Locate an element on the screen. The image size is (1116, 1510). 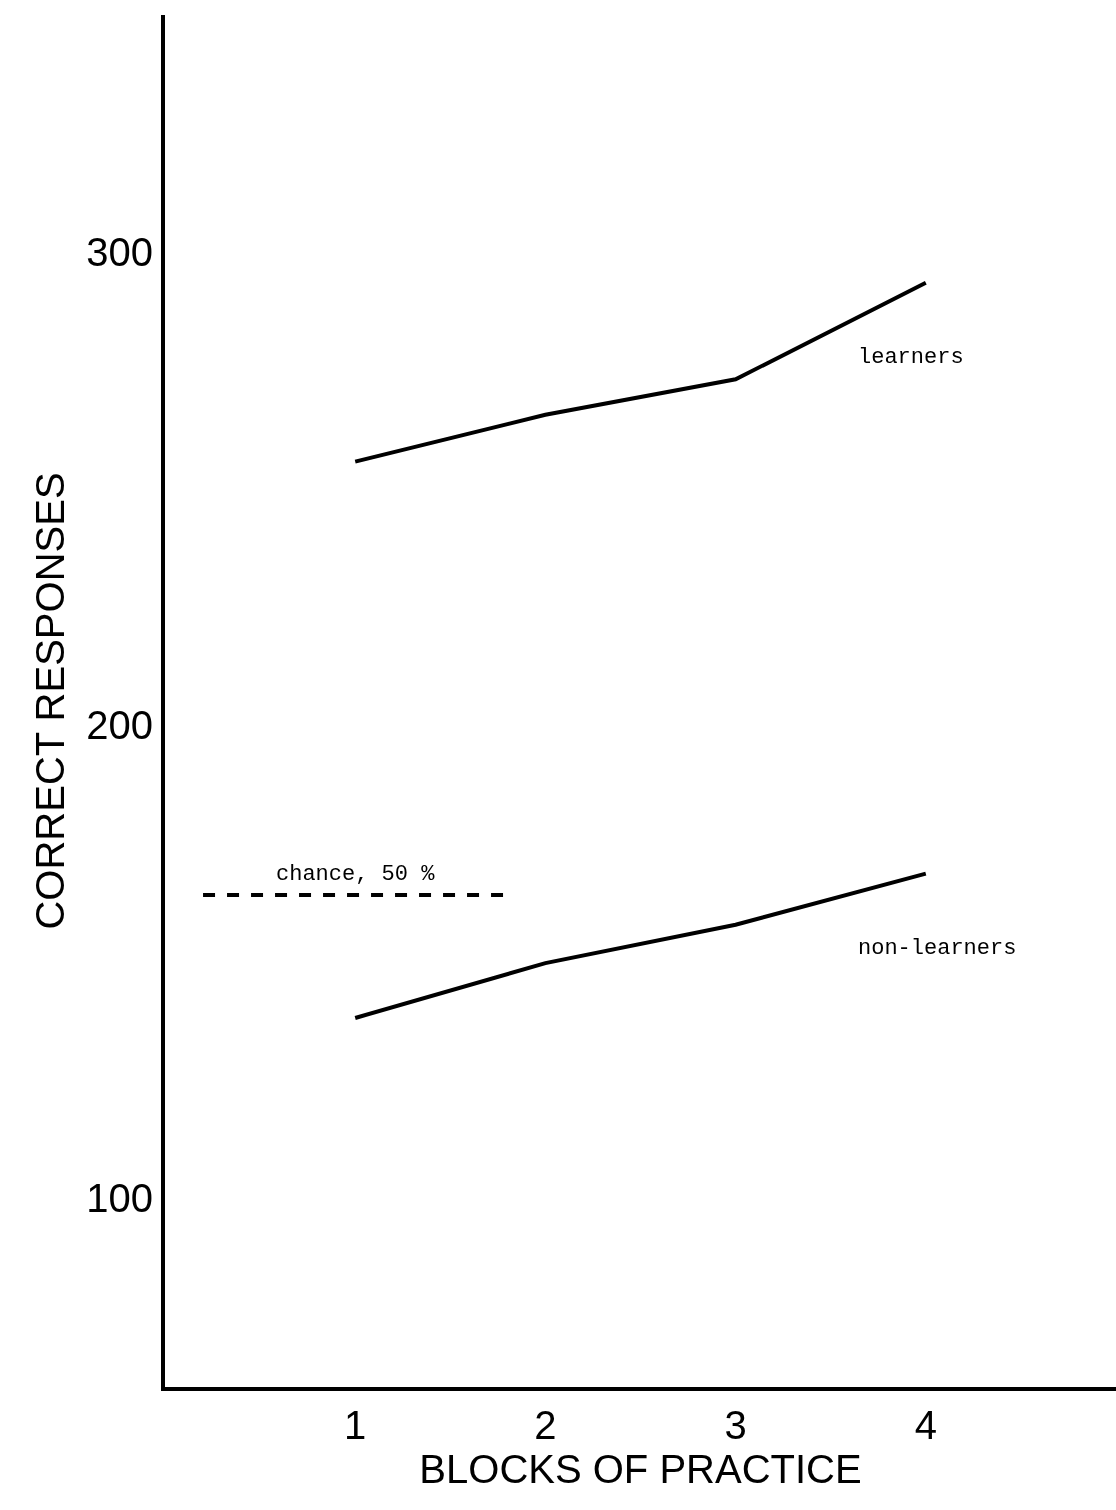
y-tick-label: 100 is located at coordinates (119, 1197).